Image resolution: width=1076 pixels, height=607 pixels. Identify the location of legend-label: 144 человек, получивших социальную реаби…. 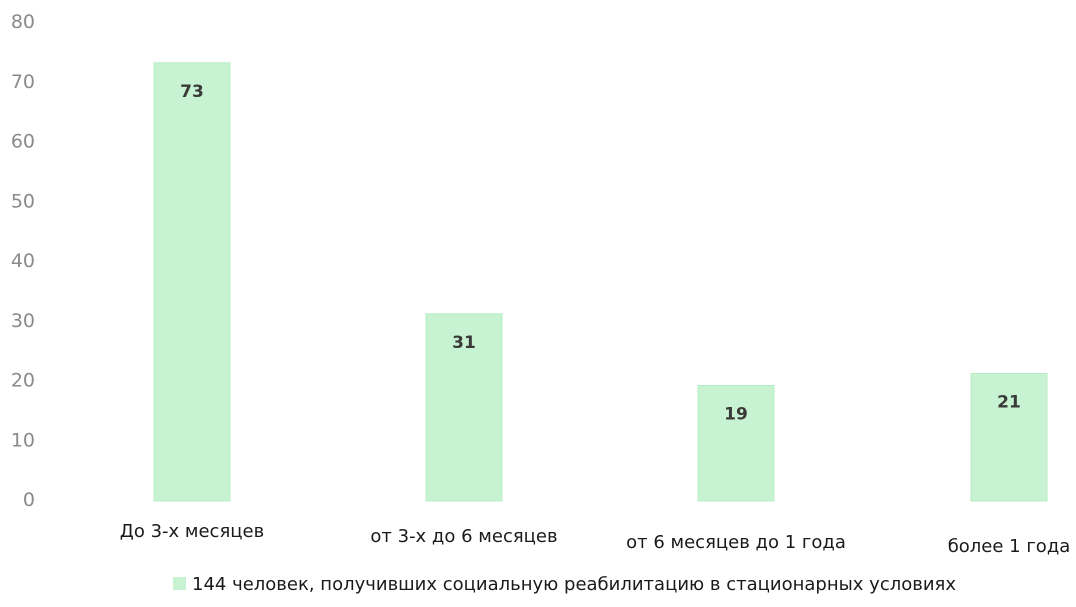
(574, 584).